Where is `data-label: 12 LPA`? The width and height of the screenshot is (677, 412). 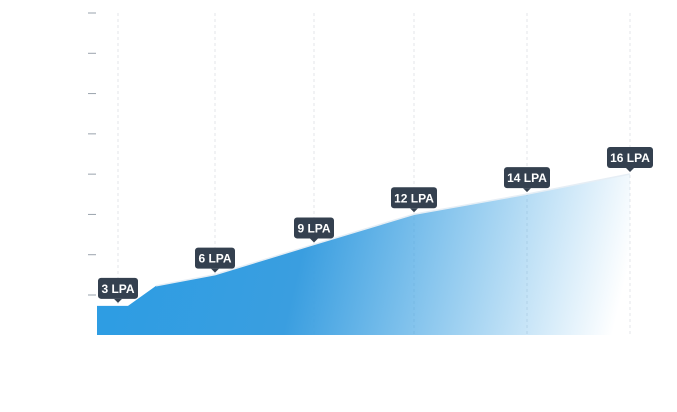
data-label: 12 LPA is located at coordinates (414, 200).